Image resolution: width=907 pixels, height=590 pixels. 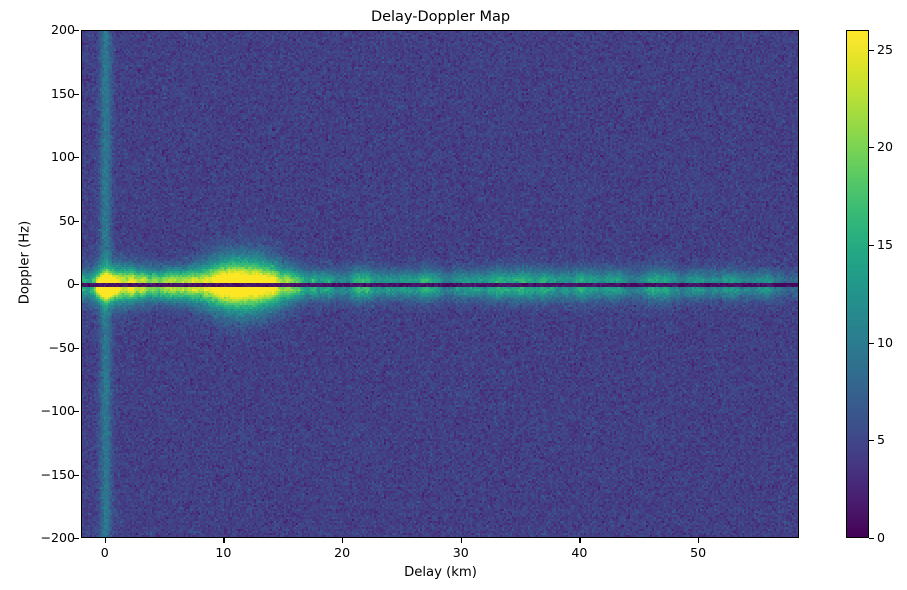 I want to click on y-tick-label: −200, so click(x=57, y=537).